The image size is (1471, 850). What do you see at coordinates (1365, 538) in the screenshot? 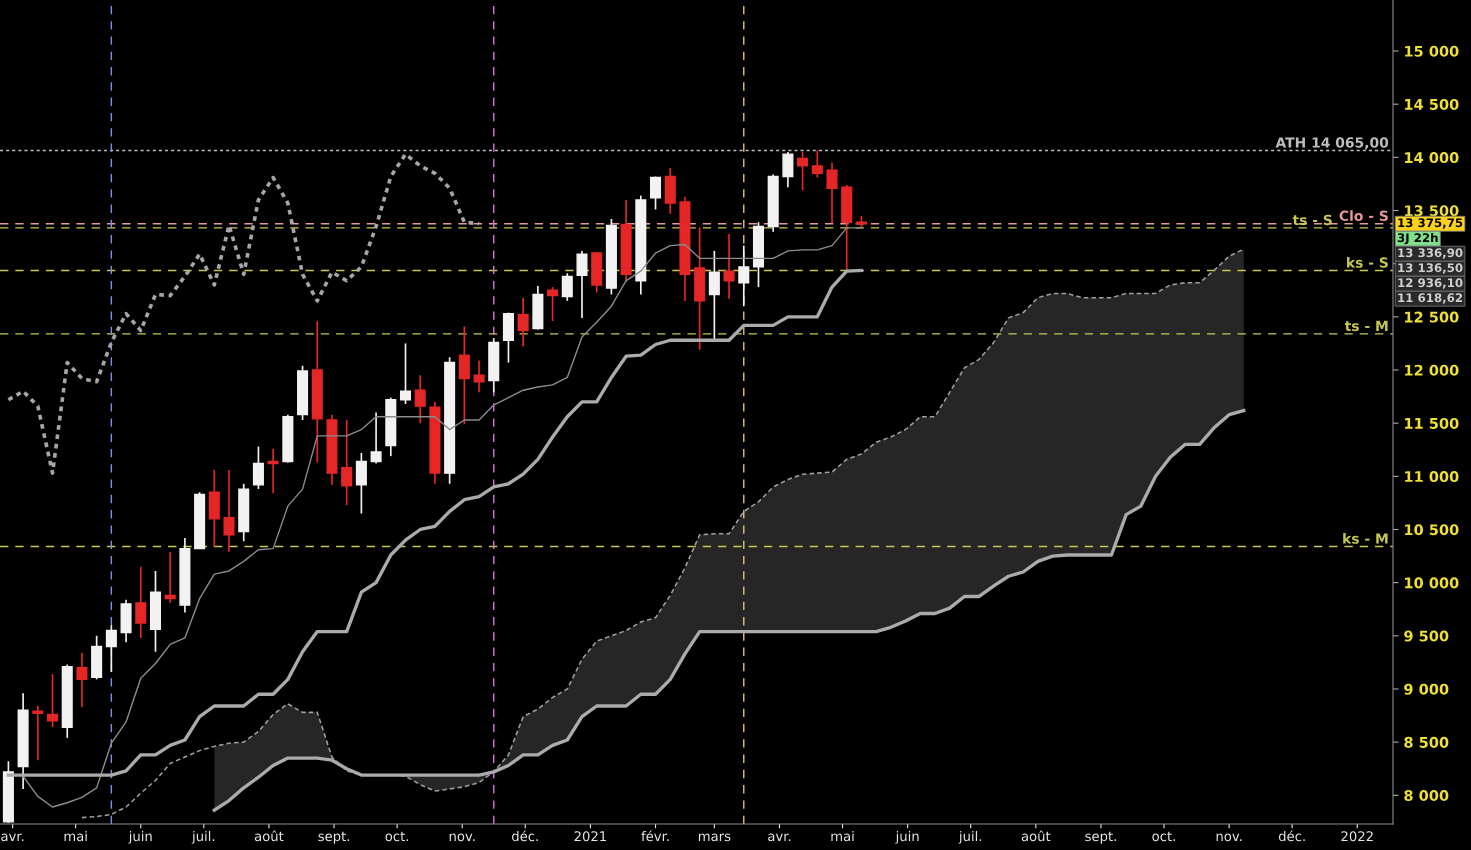
I see `ref-line-label: ks - M` at bounding box center [1365, 538].